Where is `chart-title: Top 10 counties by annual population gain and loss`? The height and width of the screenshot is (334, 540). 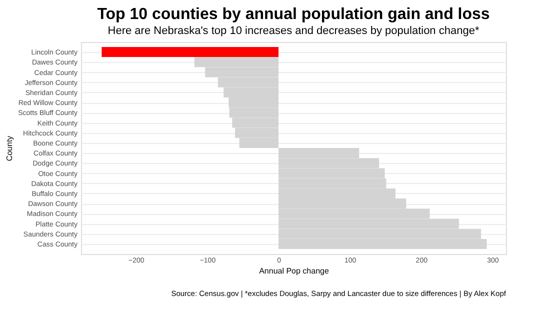 chart-title: Top 10 counties by annual population gain and loss is located at coordinates (293, 14).